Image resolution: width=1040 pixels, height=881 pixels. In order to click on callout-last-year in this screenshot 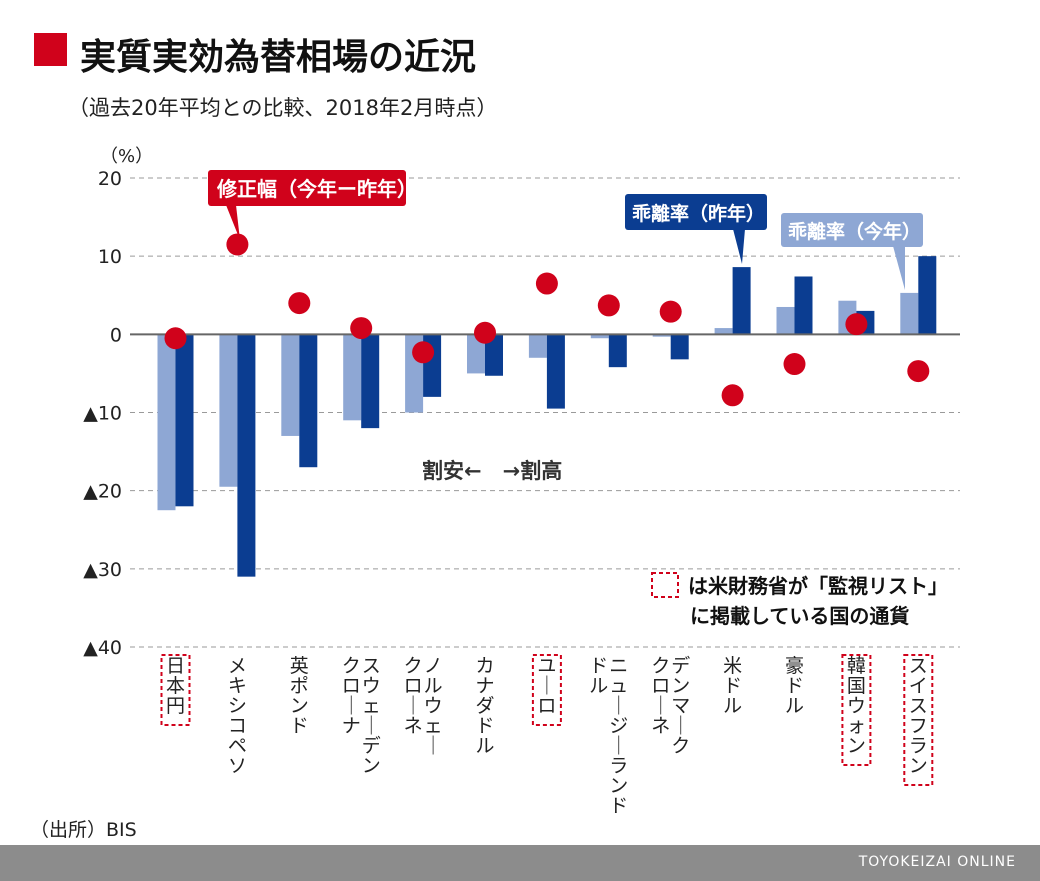, I will do `click(696, 212)`.